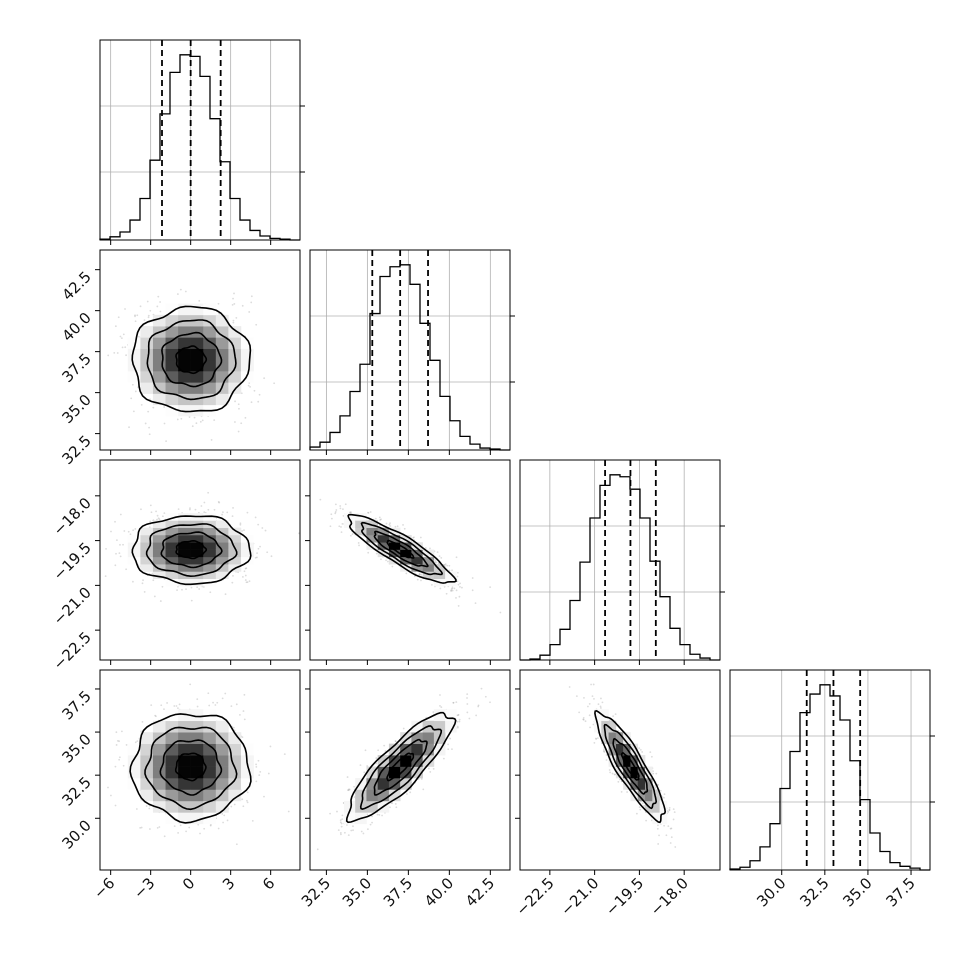 The width and height of the screenshot is (970, 970). I want to click on x-tick-label: 37.5, so click(901, 892).